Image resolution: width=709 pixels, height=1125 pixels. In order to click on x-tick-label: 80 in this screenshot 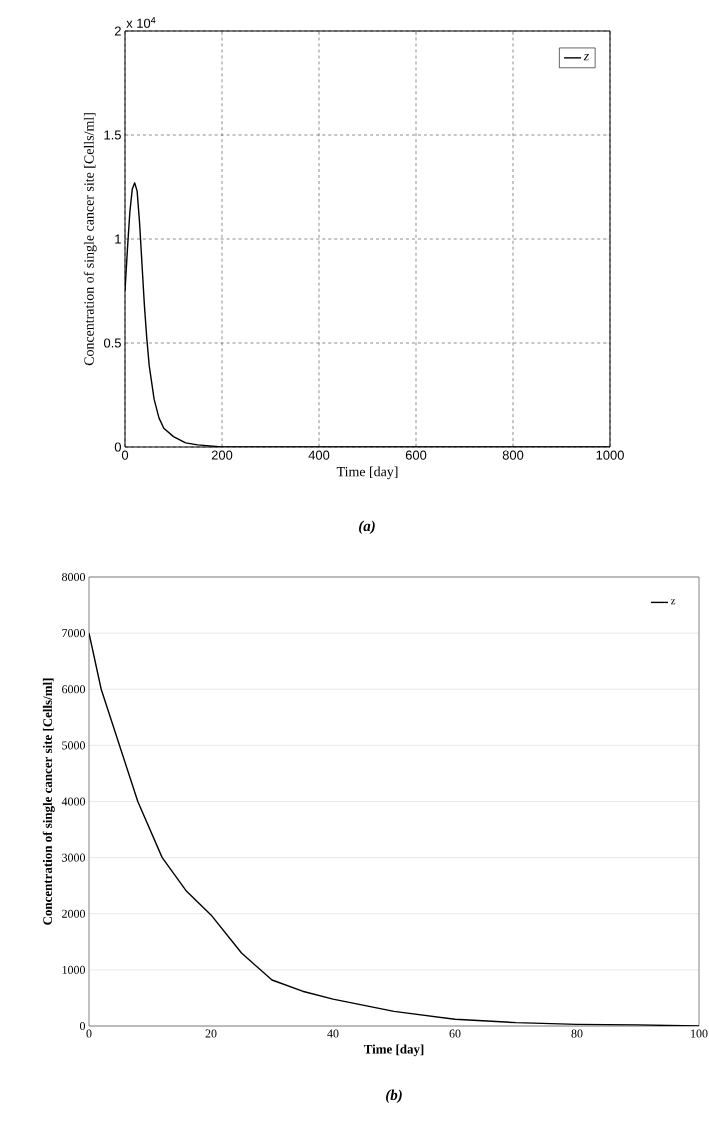, I will do `click(577, 1033)`.